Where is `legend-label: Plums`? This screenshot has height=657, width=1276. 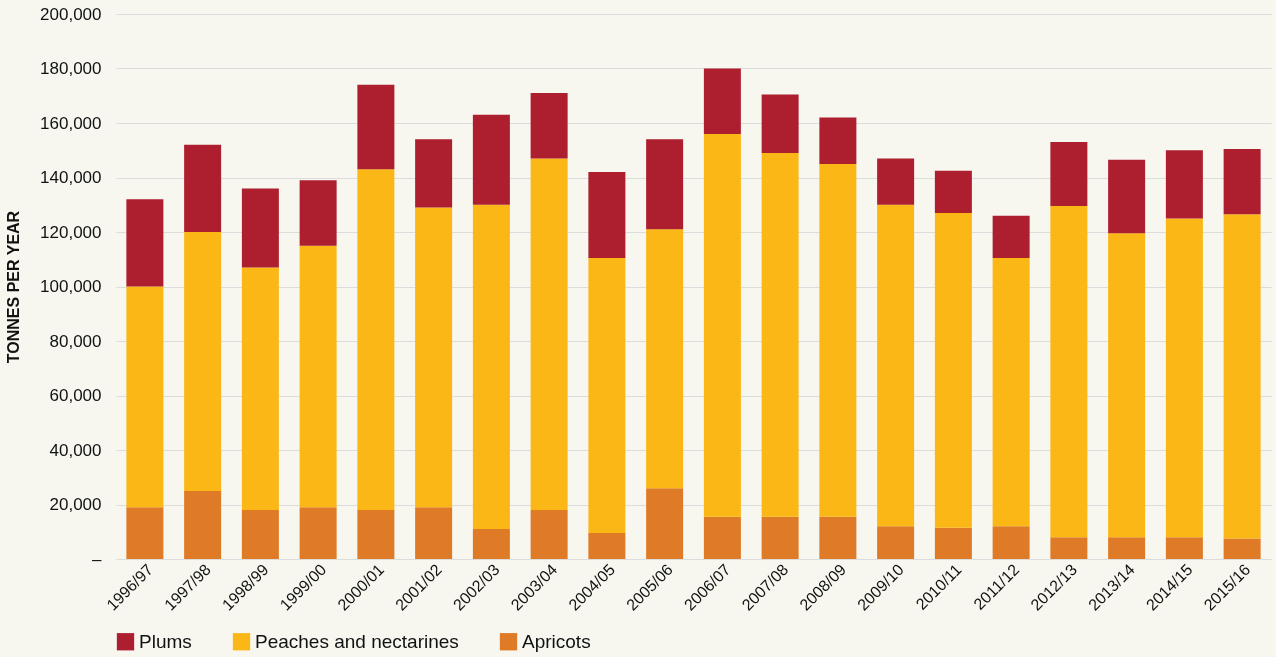
legend-label: Plums is located at coordinates (165, 641).